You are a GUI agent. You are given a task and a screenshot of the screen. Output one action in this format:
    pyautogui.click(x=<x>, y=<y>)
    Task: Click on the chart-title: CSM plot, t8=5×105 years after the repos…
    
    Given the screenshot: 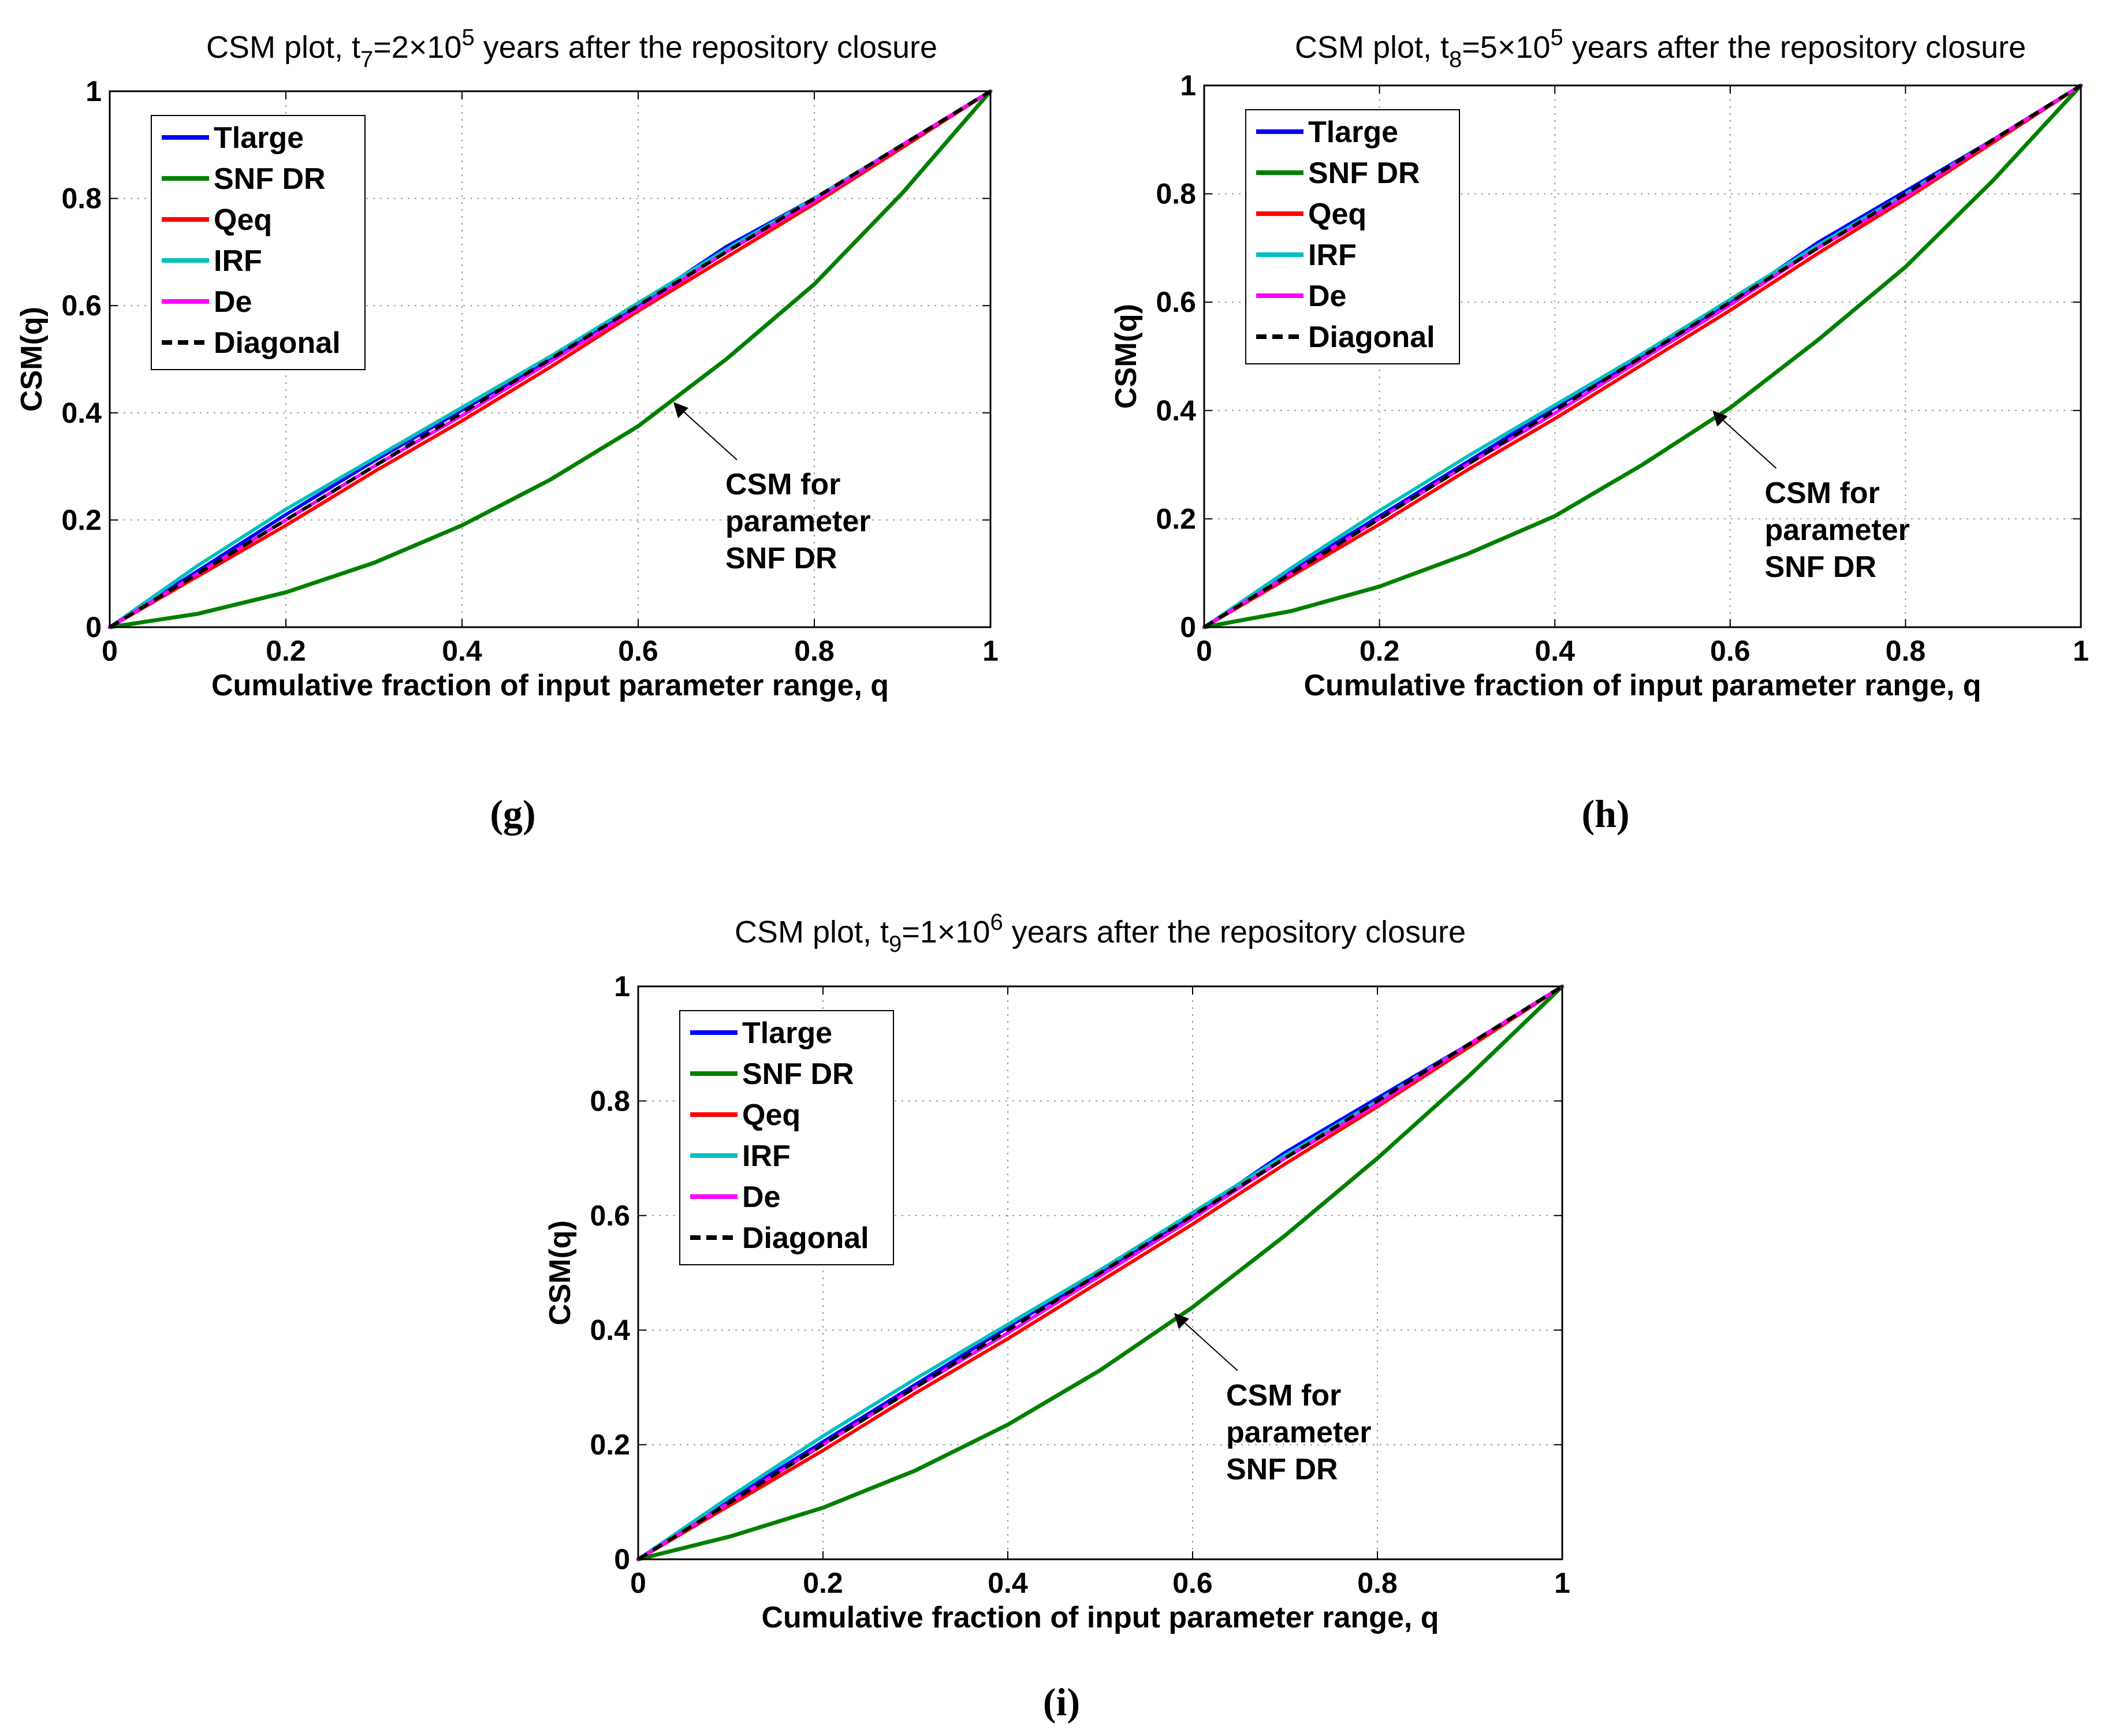 What is the action you would take?
    pyautogui.click(x=1660, y=48)
    